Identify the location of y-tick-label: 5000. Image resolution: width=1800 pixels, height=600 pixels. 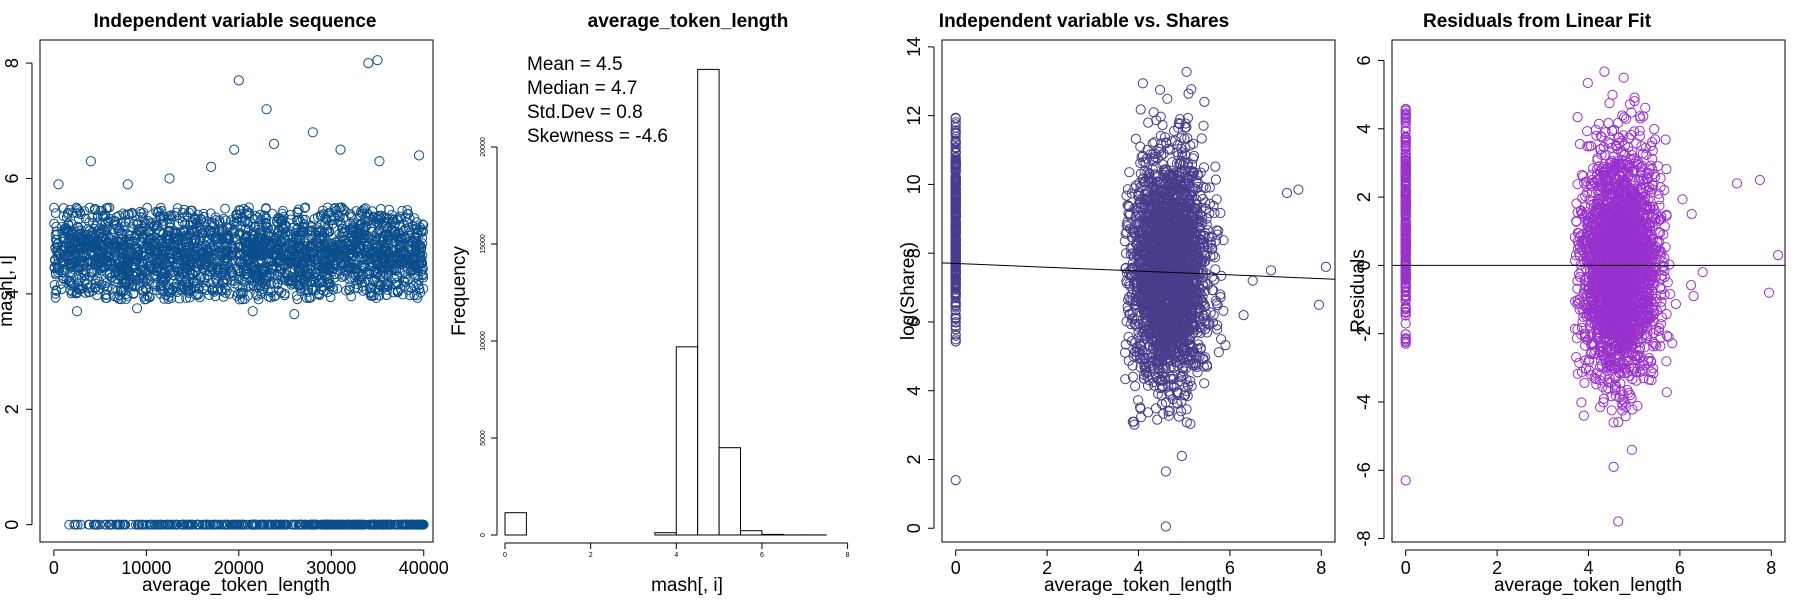
(483, 438).